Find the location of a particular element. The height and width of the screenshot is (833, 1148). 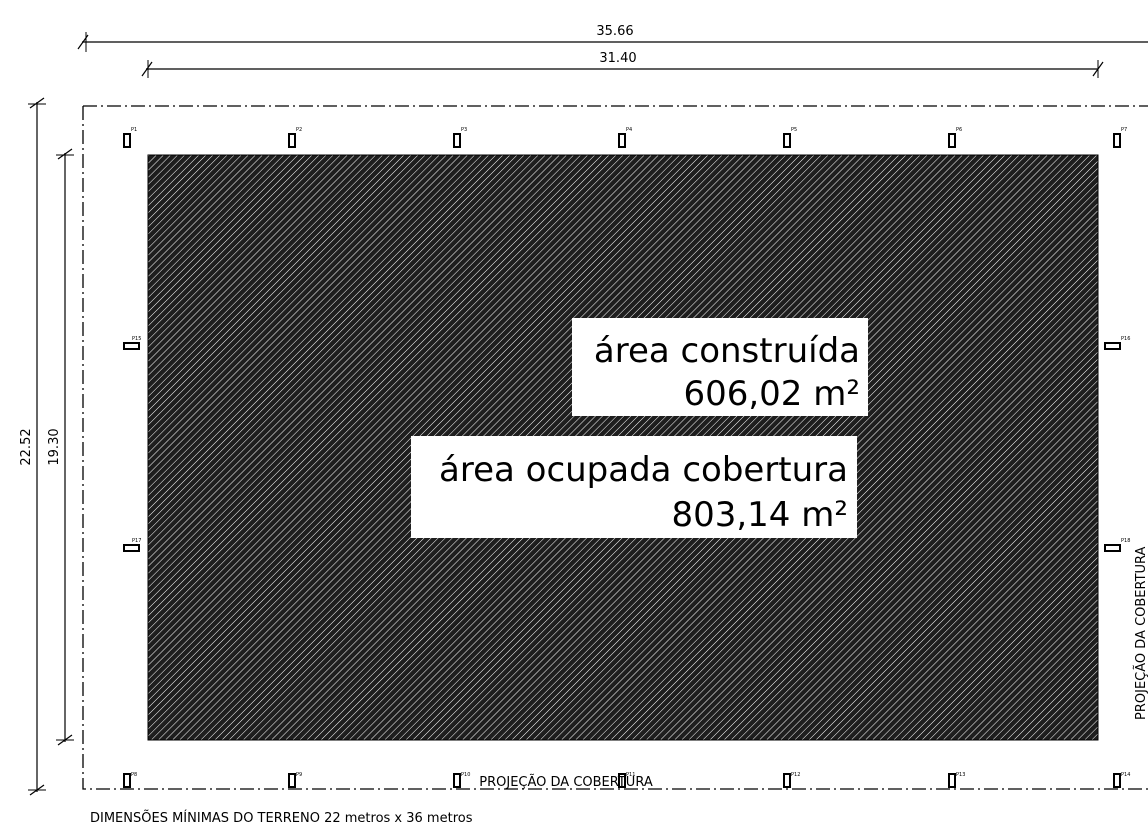

pillar-p4: P4 is located at coordinates (625, 137).